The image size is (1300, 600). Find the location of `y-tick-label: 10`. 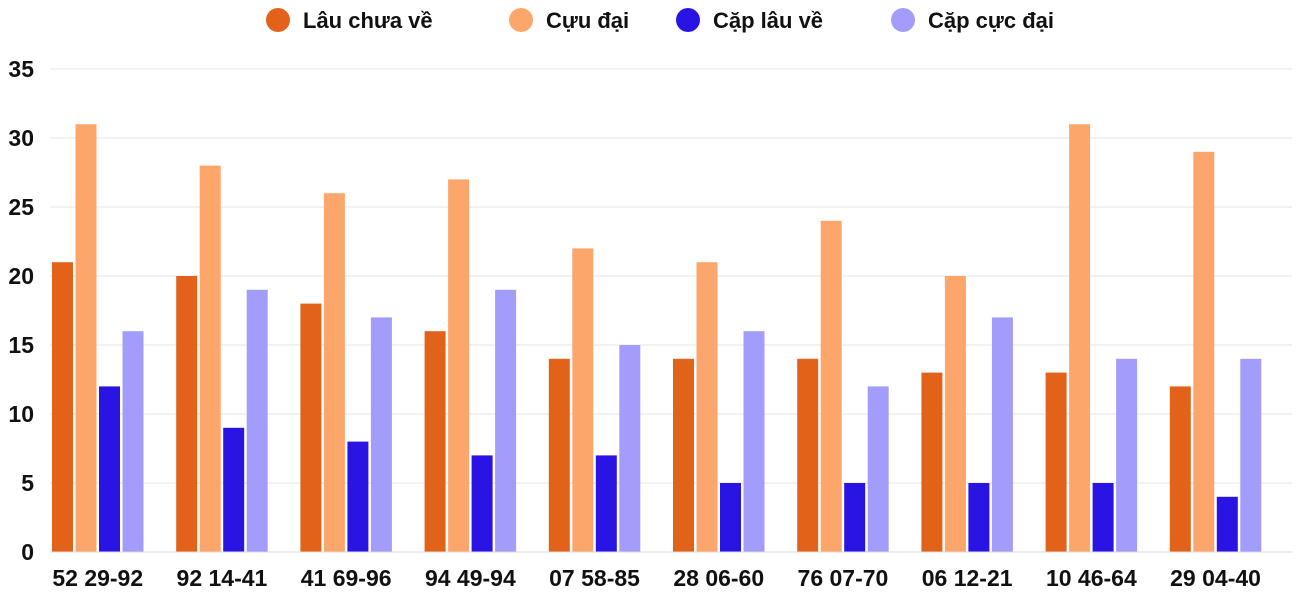

y-tick-label: 10 is located at coordinates (21, 414).